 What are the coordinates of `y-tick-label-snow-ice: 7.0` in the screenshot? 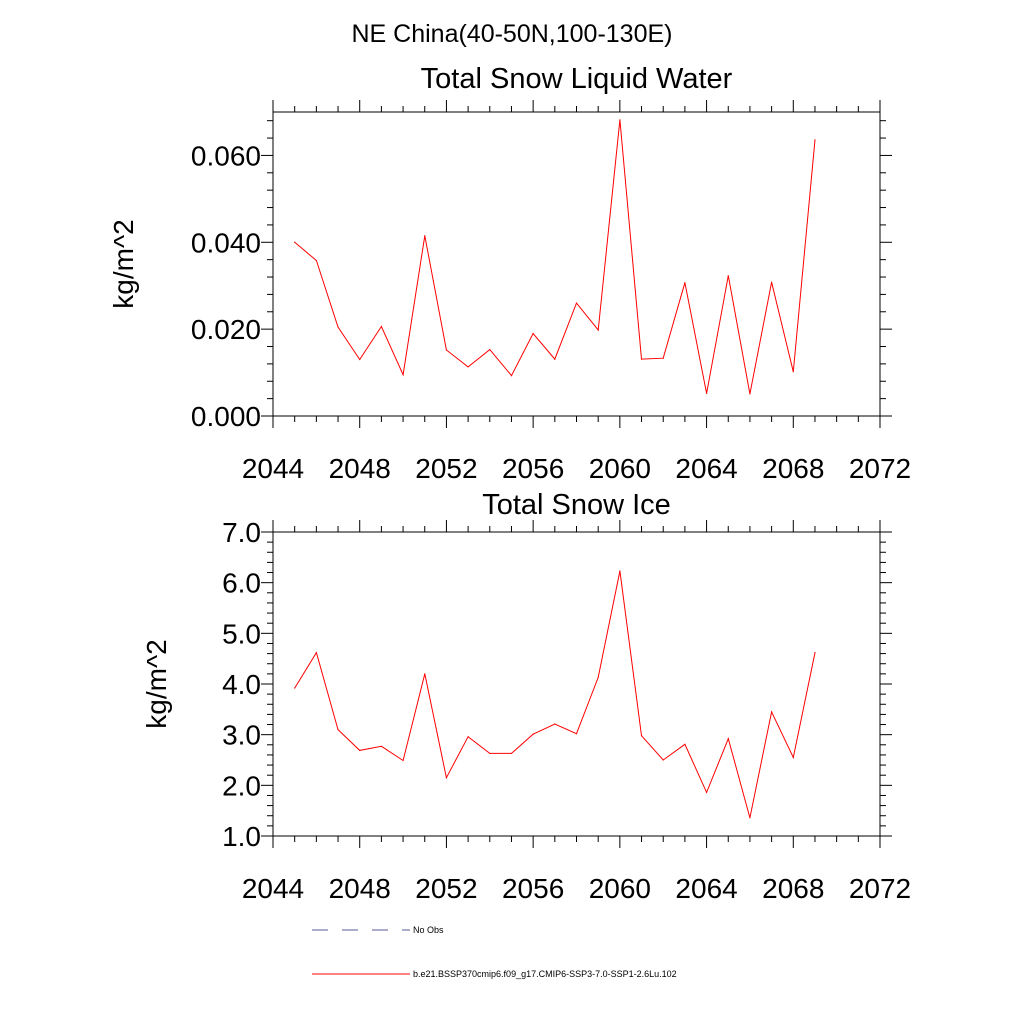 It's located at (241, 532).